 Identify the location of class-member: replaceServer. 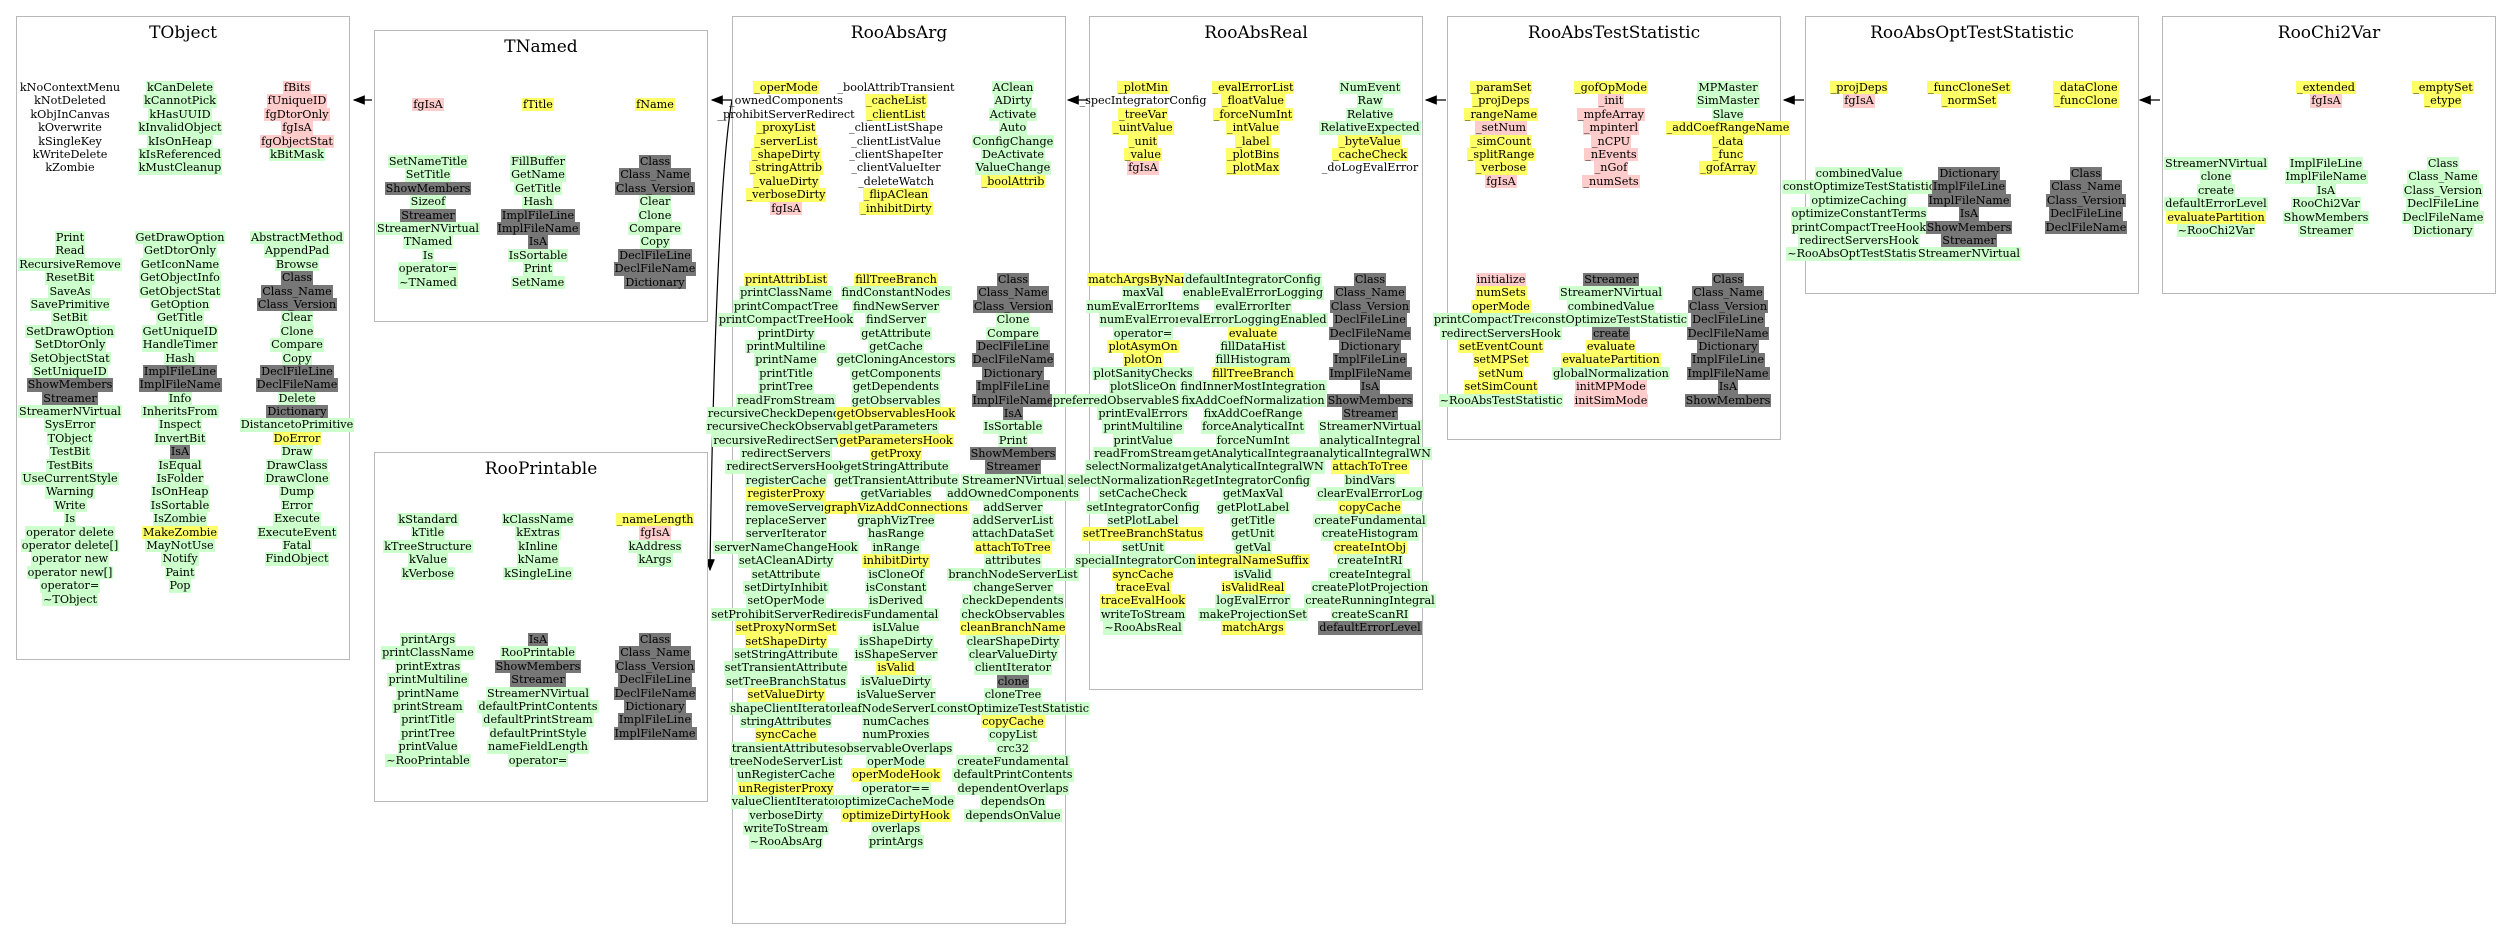
(786, 521).